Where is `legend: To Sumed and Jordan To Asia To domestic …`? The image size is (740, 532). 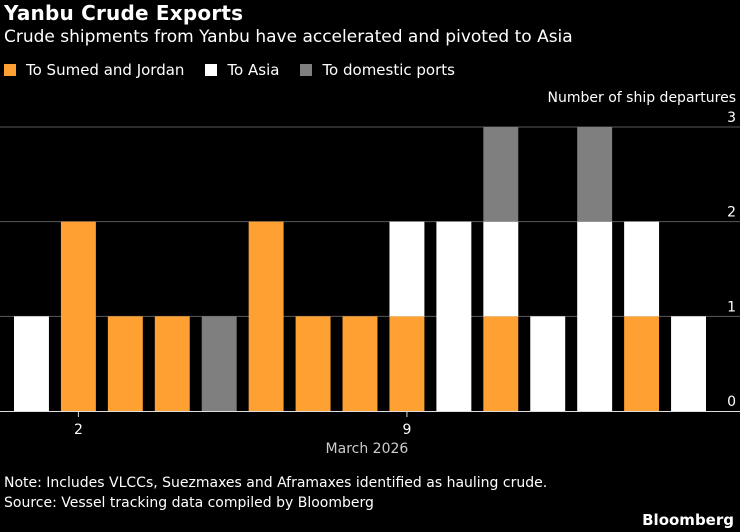 legend: To Sumed and Jordan To Asia To domestic … is located at coordinates (240, 70).